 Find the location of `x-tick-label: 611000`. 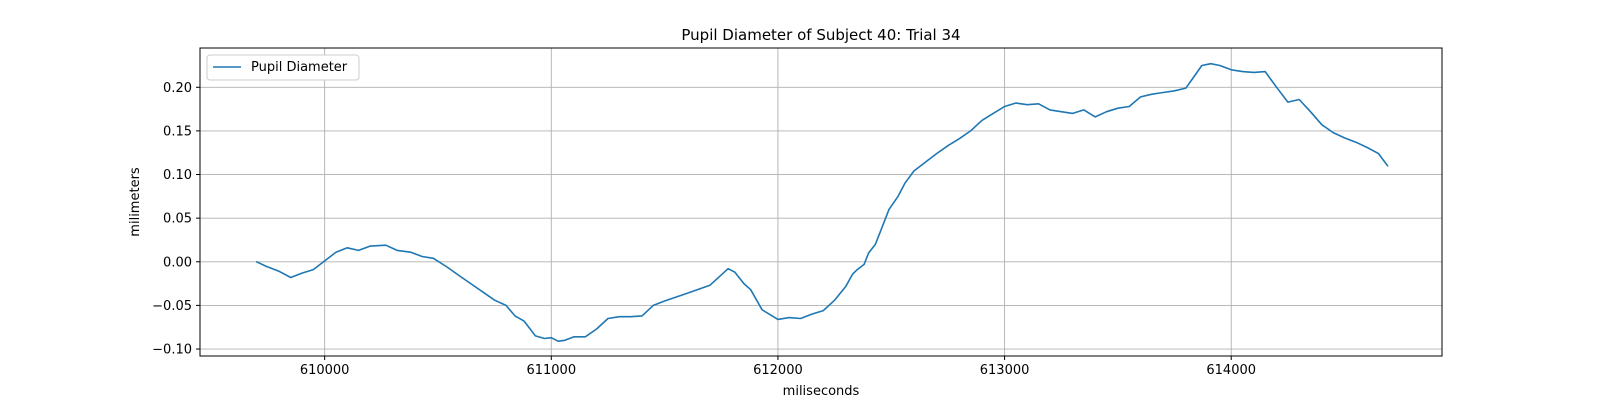

x-tick-label: 611000 is located at coordinates (551, 370).